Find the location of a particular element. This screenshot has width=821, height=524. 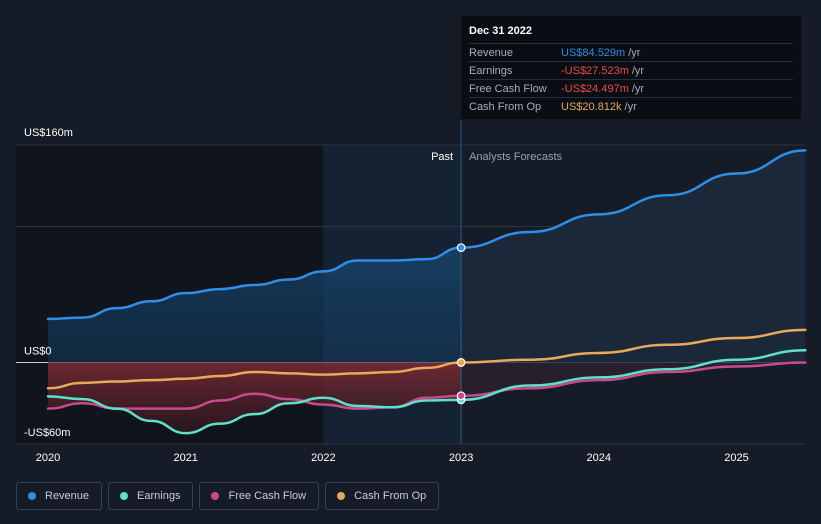

tooltip-date: Dec 31 2022 is located at coordinates (500, 31).